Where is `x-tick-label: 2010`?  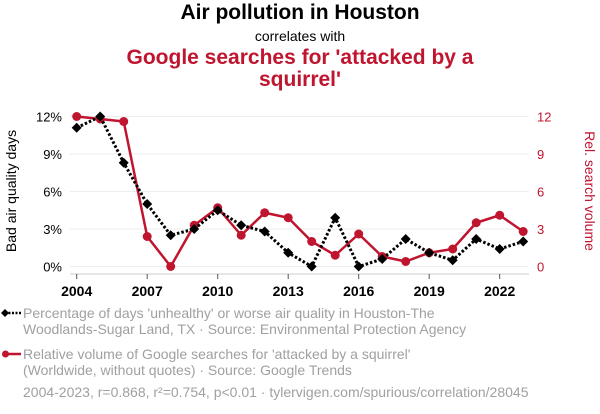 x-tick-label: 2010 is located at coordinates (217, 291).